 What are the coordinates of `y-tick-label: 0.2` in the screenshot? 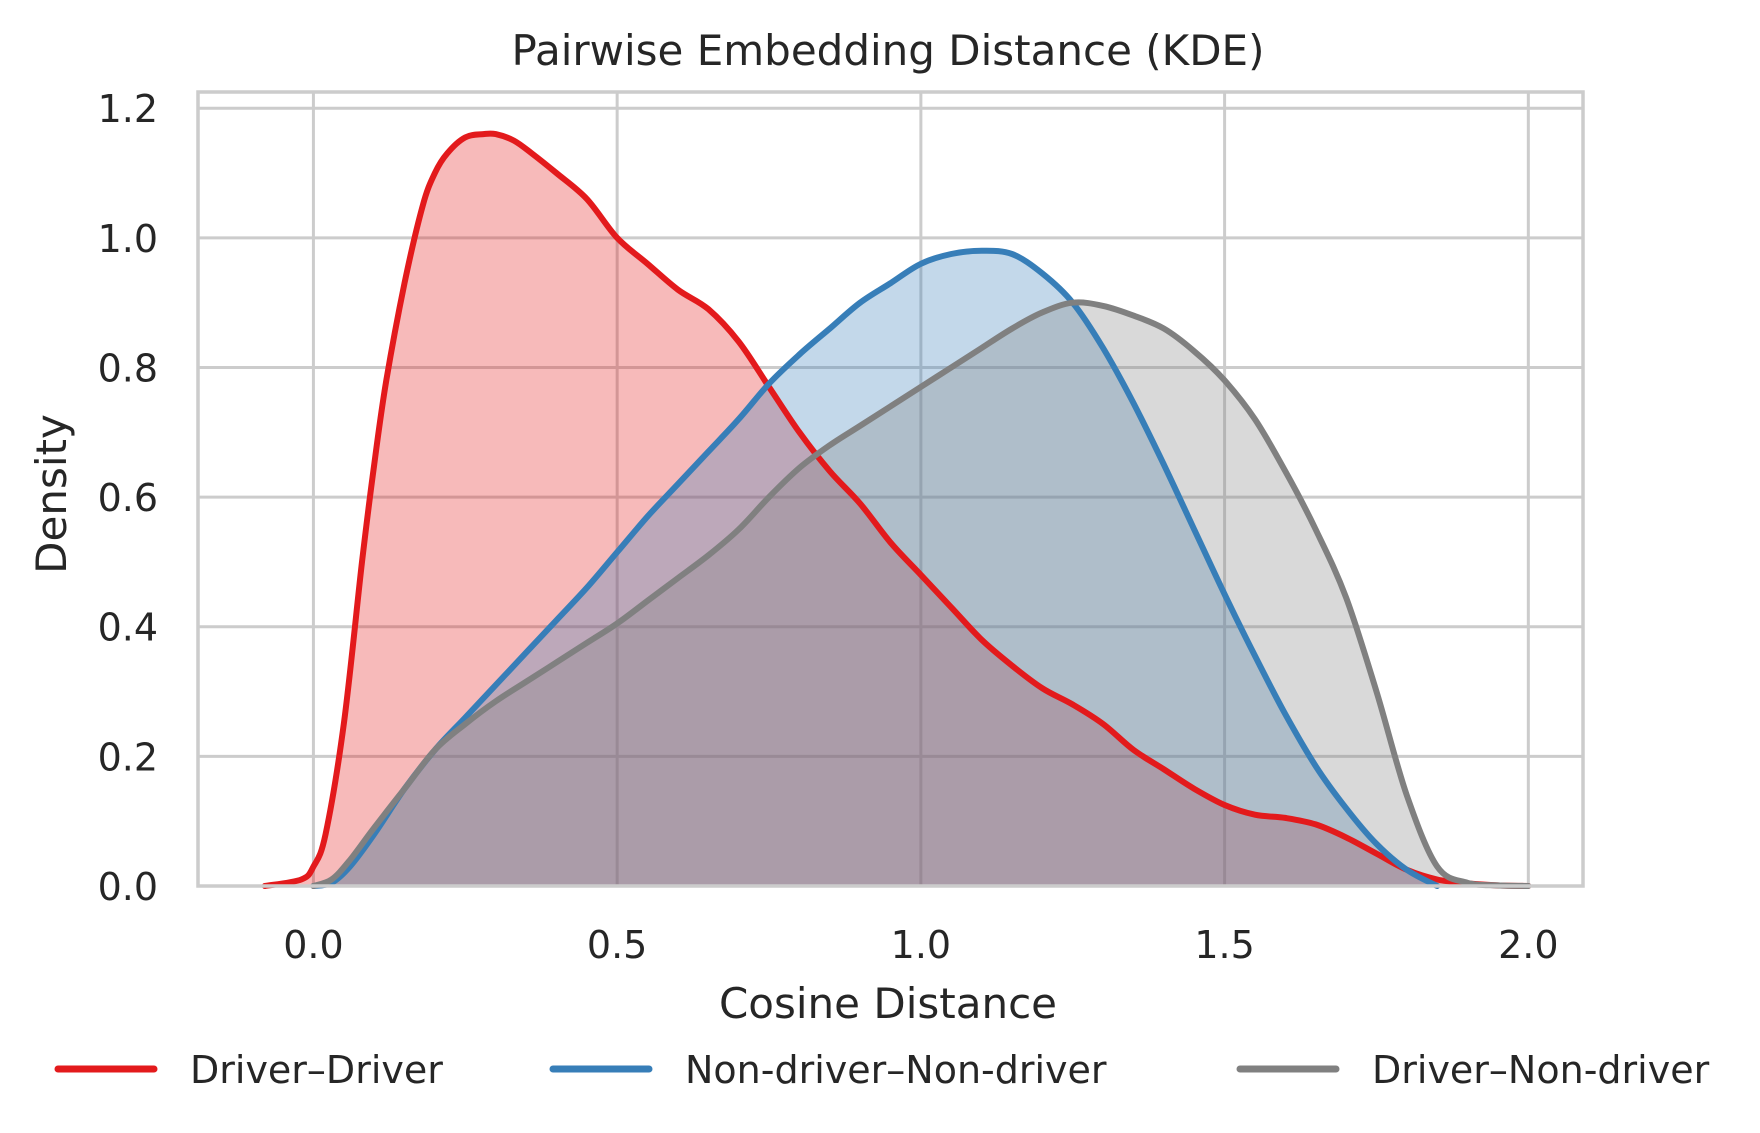 It's located at (128, 757).